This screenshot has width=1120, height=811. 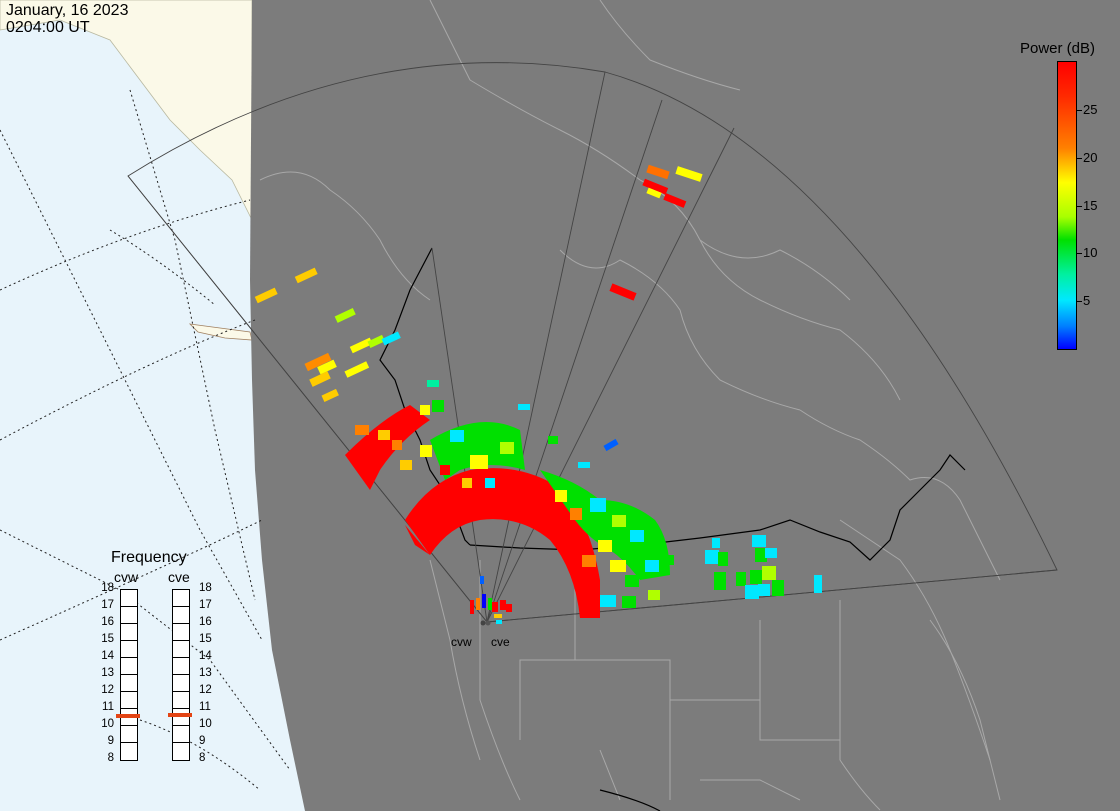 What do you see at coordinates (107, 656) in the screenshot?
I see `frequency-scale-label-left: 14` at bounding box center [107, 656].